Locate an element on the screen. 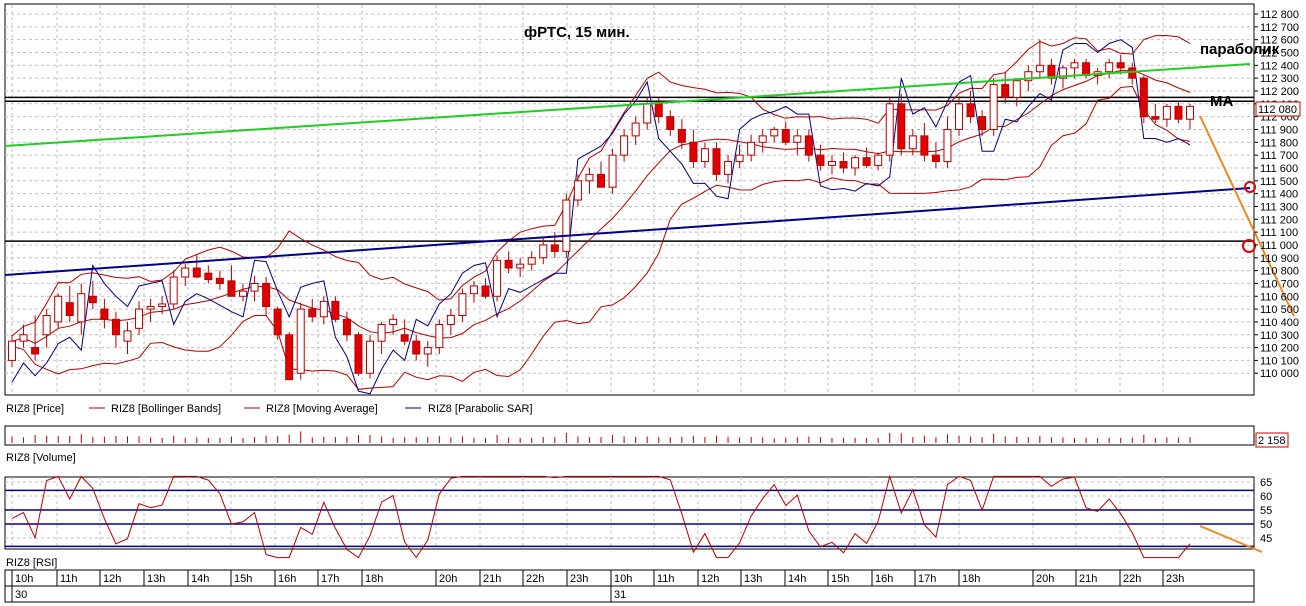 The height and width of the screenshot is (606, 1306). hour-label: 14h is located at coordinates (200, 579).